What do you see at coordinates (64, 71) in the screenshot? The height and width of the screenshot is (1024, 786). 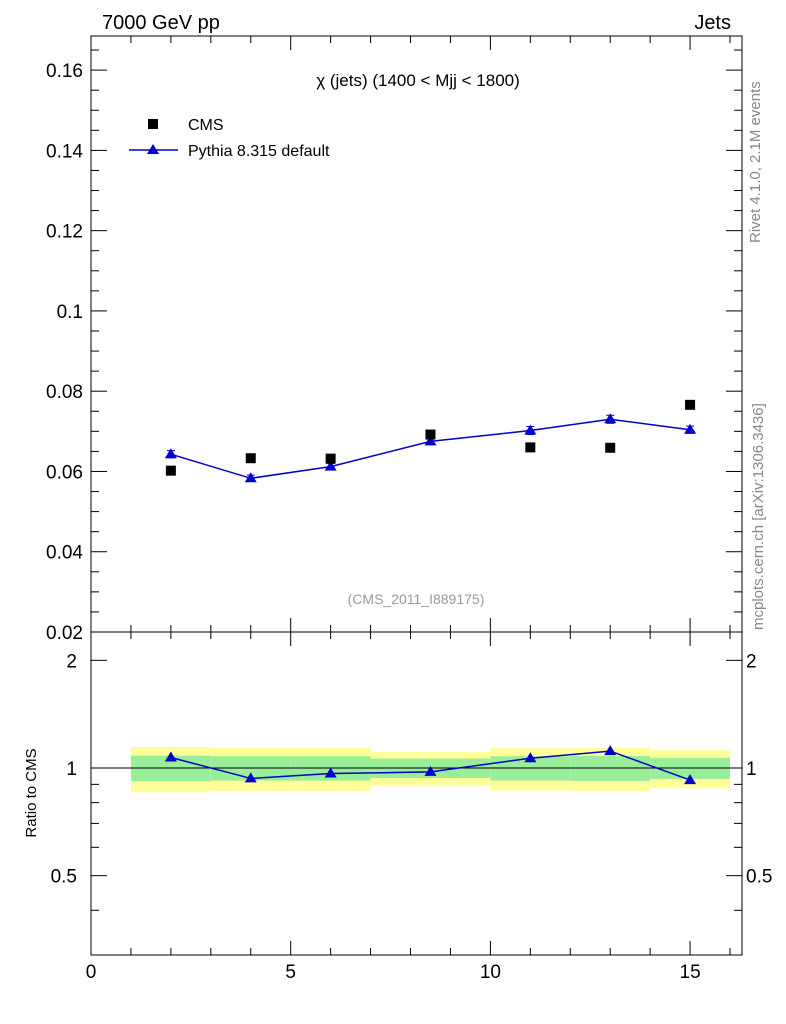 I see `main-y-tick-label: 0.16` at bounding box center [64, 71].